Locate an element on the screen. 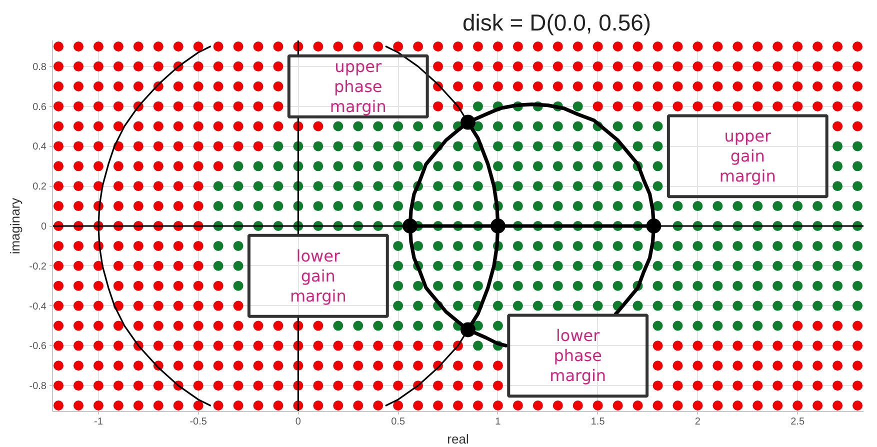 This screenshot has height=447, width=877. x-tick-label: 2.5 is located at coordinates (797, 422).